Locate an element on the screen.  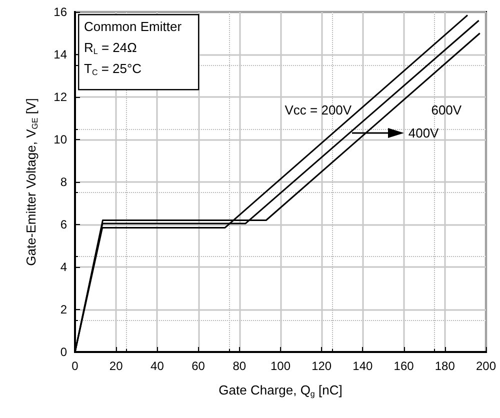
x-tick-label: 180 is located at coordinates (445, 366).